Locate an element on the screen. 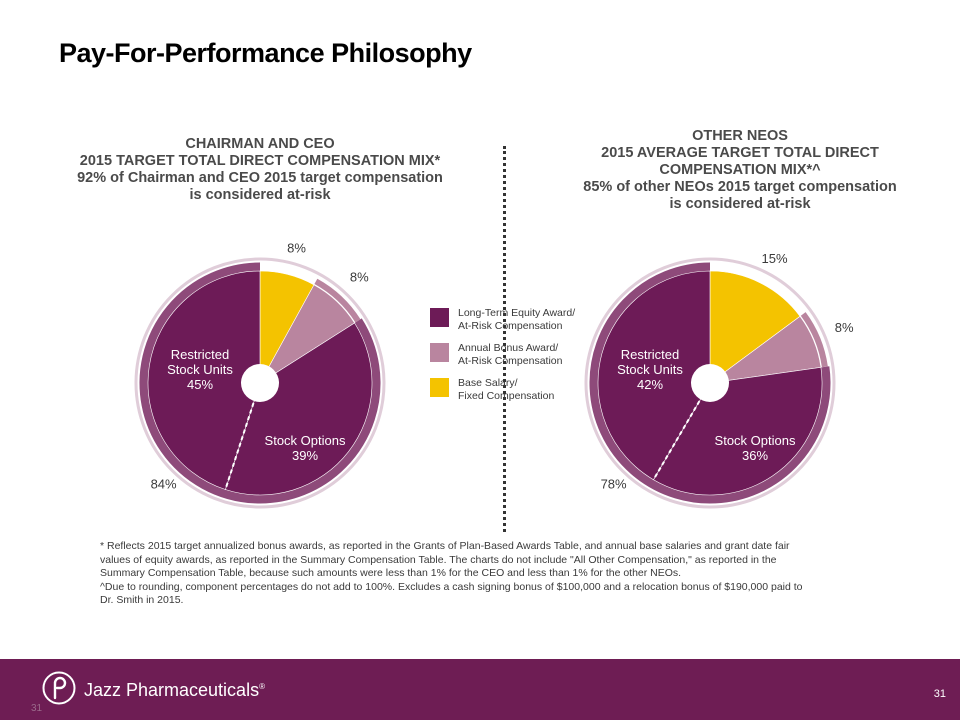 This screenshot has width=960, height=720. legend-item-annual-bonus: Annual Bonus Award/ At-Risk Compensation is located at coordinates (502, 355).